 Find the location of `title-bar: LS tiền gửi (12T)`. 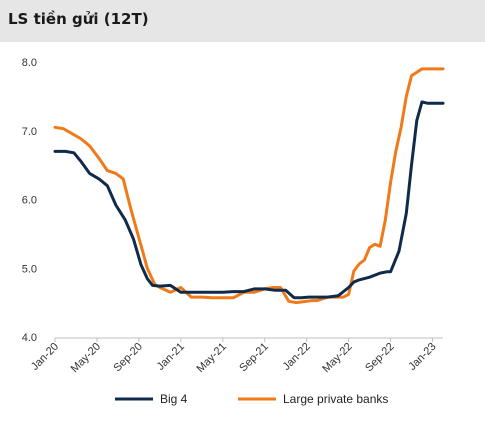

title-bar: LS tiền gửi (12T) is located at coordinates (242, 21).